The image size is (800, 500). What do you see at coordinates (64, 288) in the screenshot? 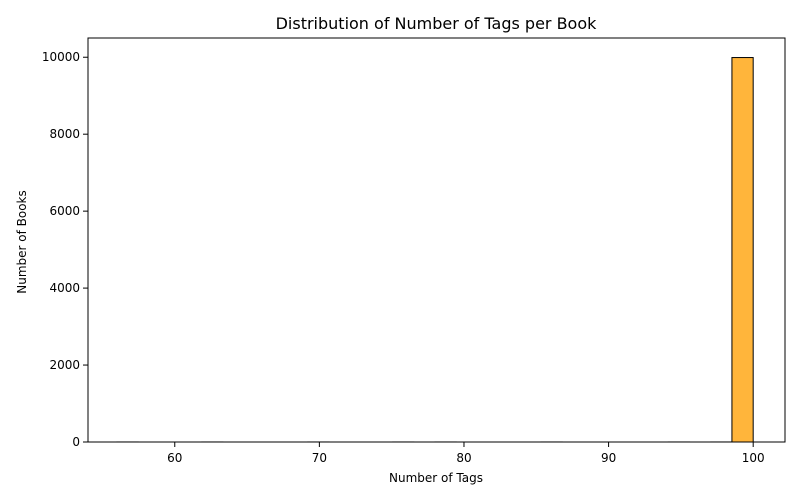
I see `y-tick-label: 4000` at bounding box center [64, 288].